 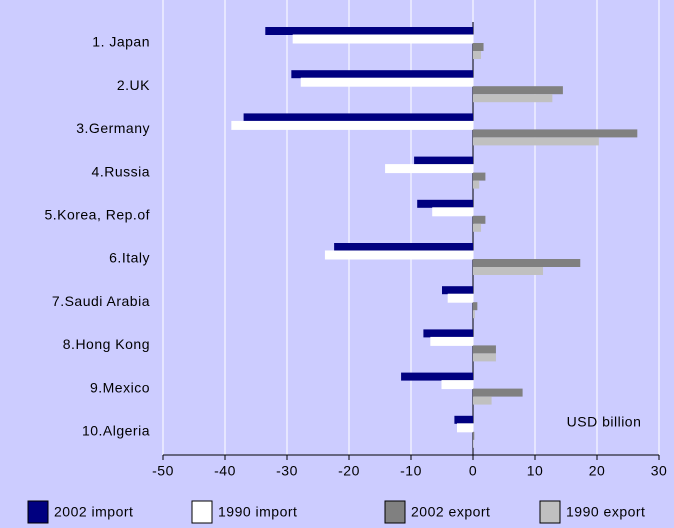 What do you see at coordinates (121, 171) in the screenshot?
I see `y-tick-label: 4.Russia` at bounding box center [121, 171].